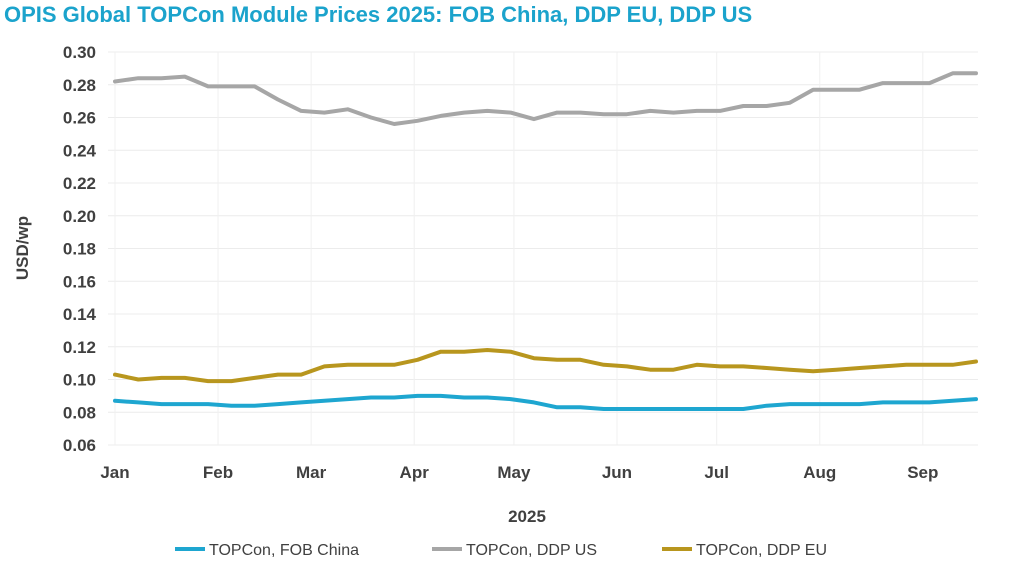 This screenshot has width=1024, height=563. Describe the element at coordinates (415, 472) in the screenshot. I see `x-tick-label: Apr` at that location.